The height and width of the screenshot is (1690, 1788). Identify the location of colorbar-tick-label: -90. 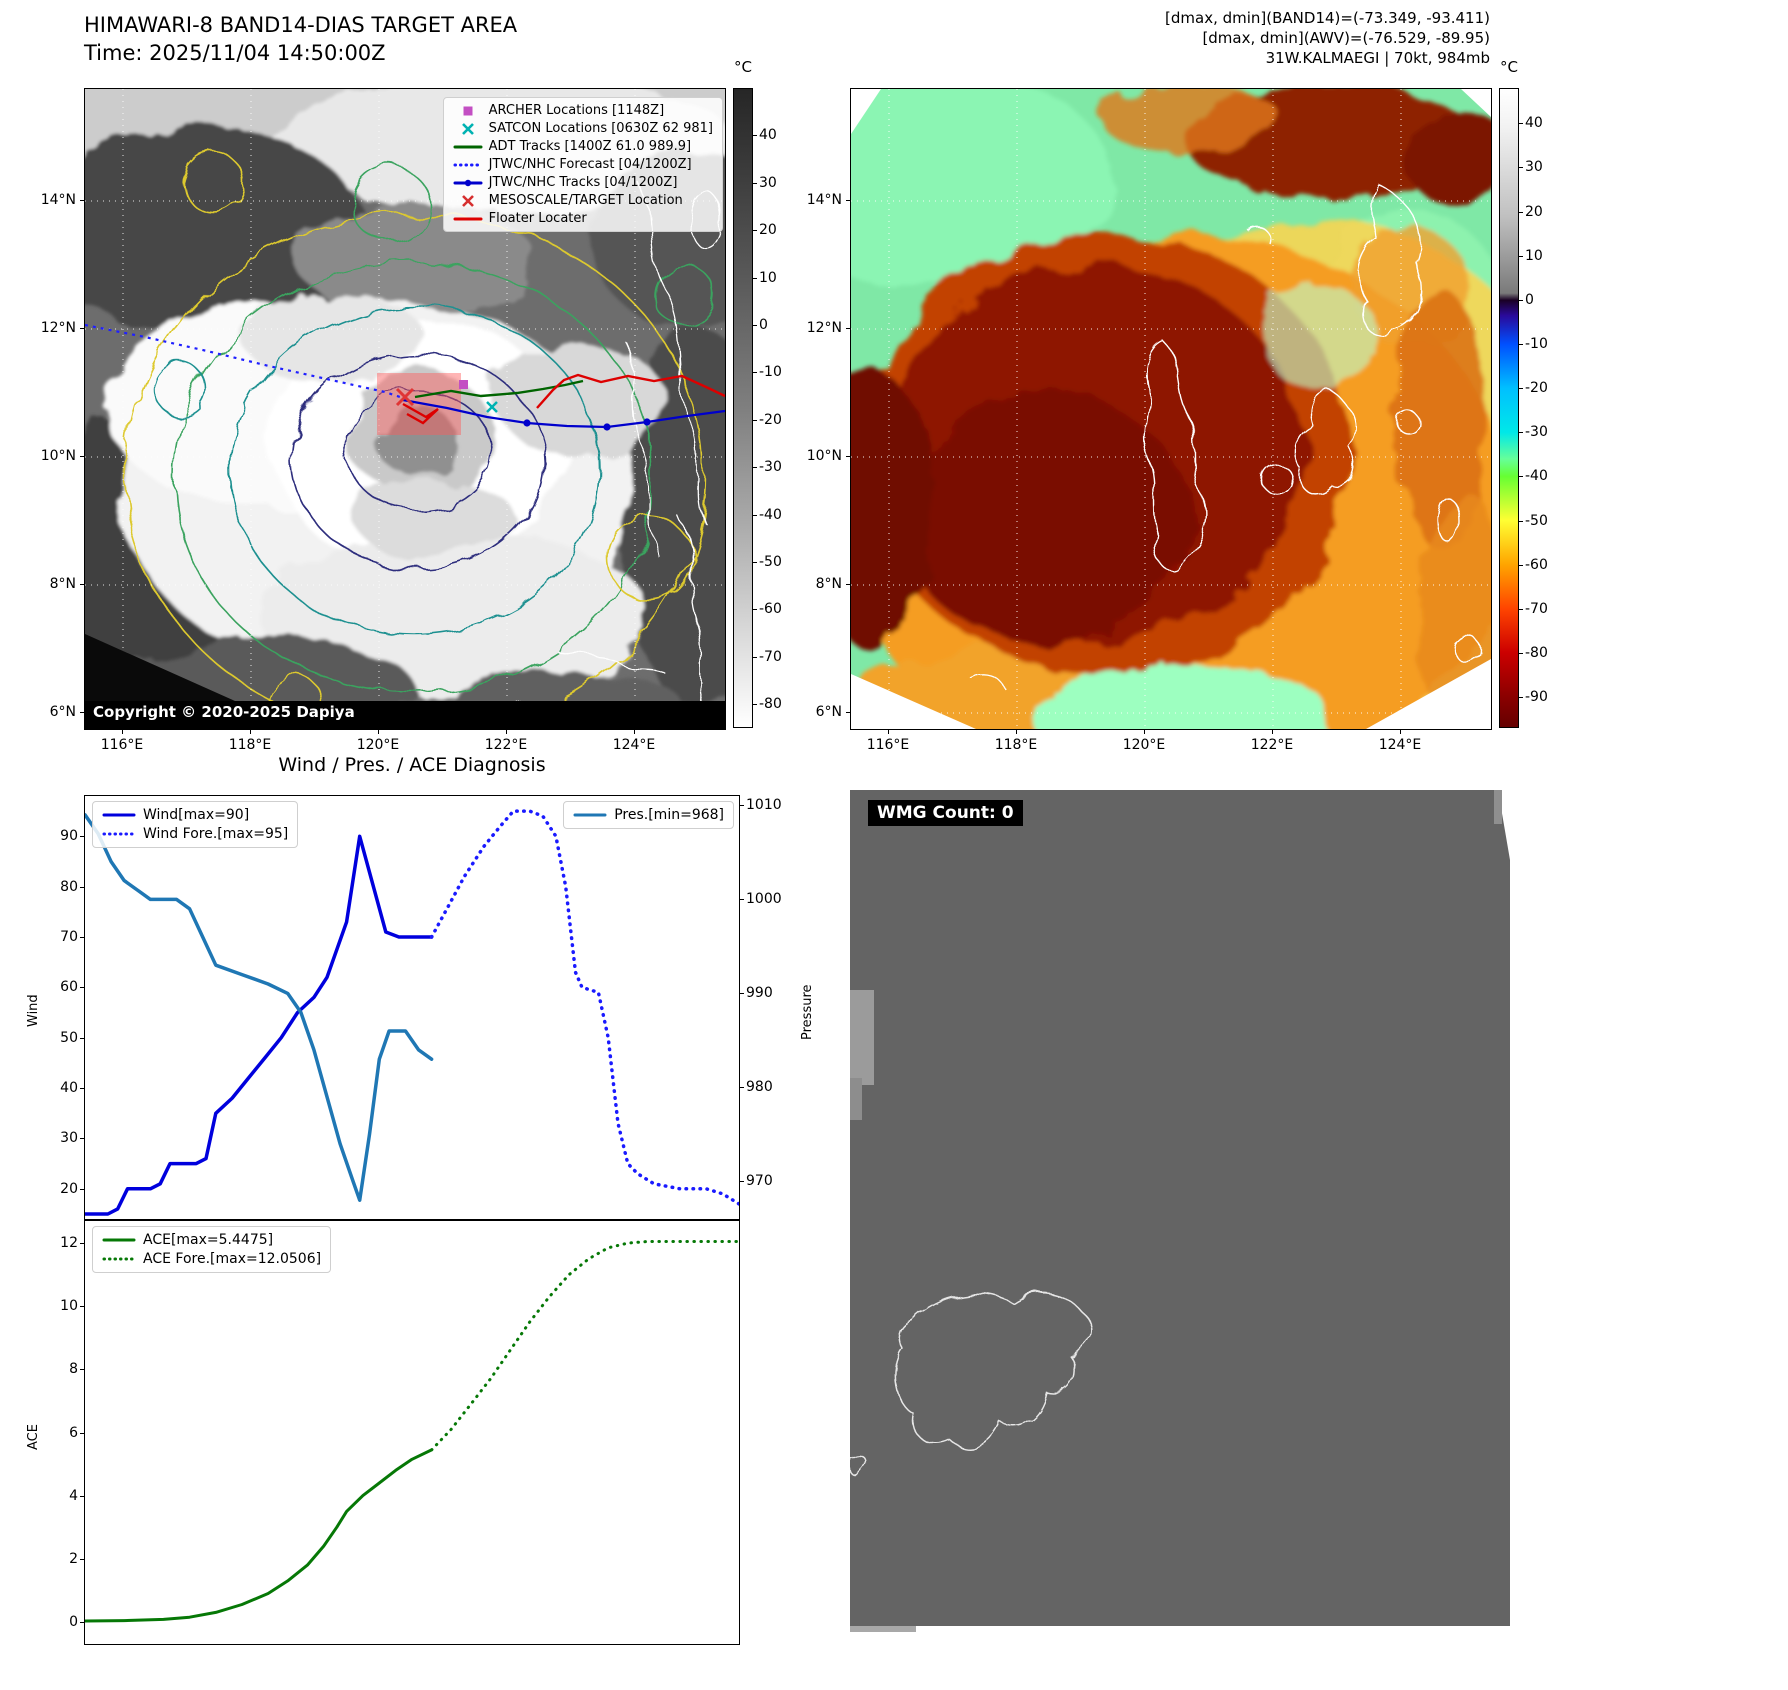
(1536, 697).